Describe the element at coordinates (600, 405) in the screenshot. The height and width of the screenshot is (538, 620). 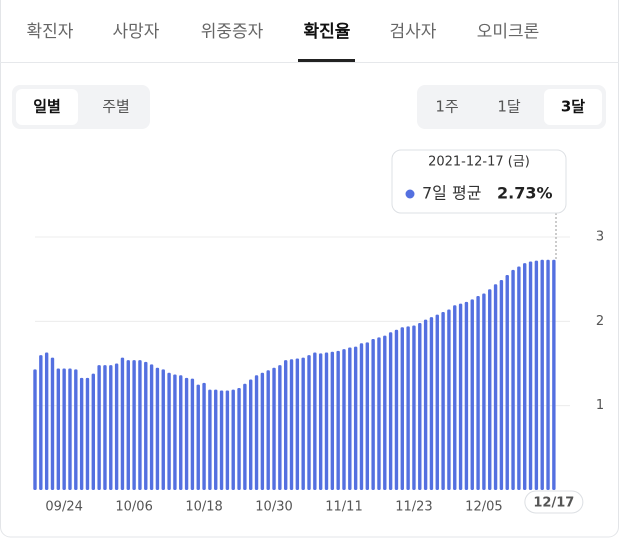
I see `y-tick-label: 1` at that location.